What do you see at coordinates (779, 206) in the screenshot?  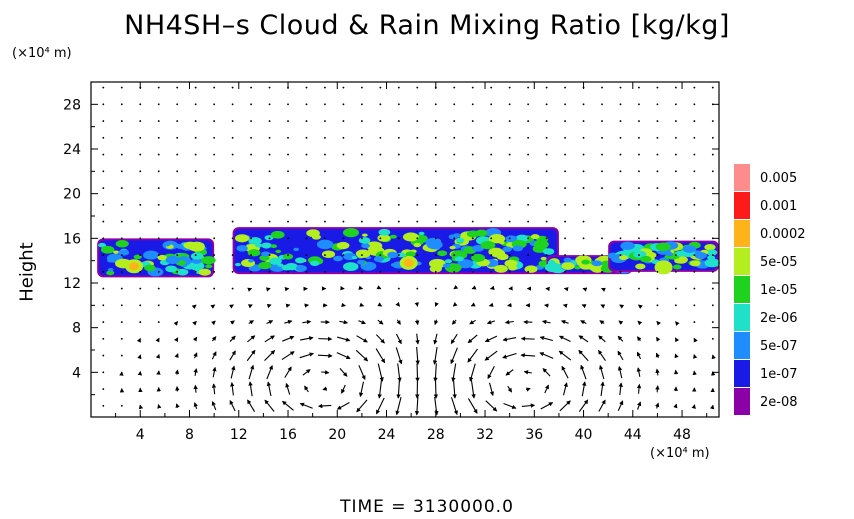 I see `legend-label: 0.001` at bounding box center [779, 206].